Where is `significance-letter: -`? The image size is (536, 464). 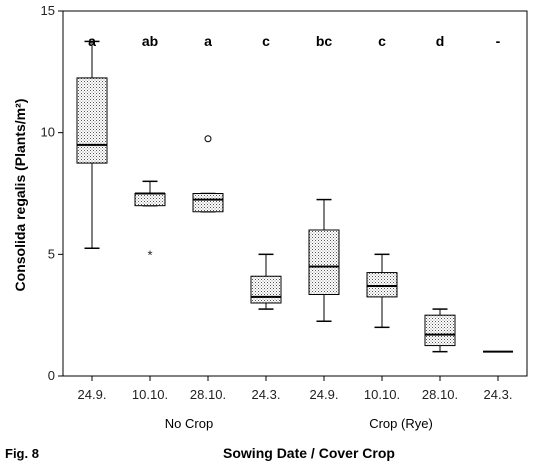
significance-letter: - is located at coordinates (498, 41).